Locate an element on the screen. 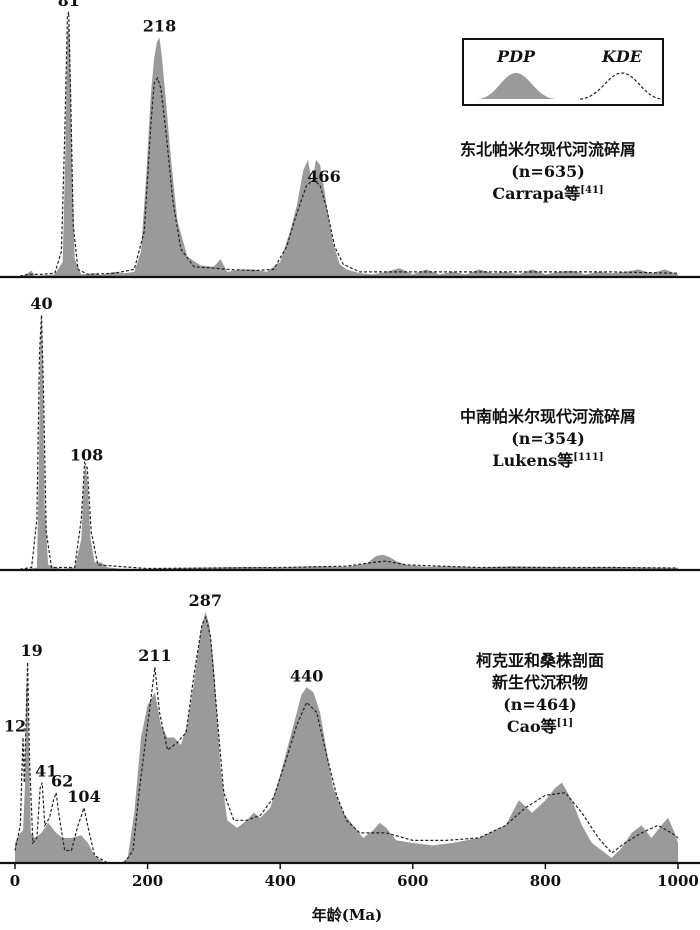 The image size is (700, 930). annotation-reference: [1] is located at coordinates (565, 723).